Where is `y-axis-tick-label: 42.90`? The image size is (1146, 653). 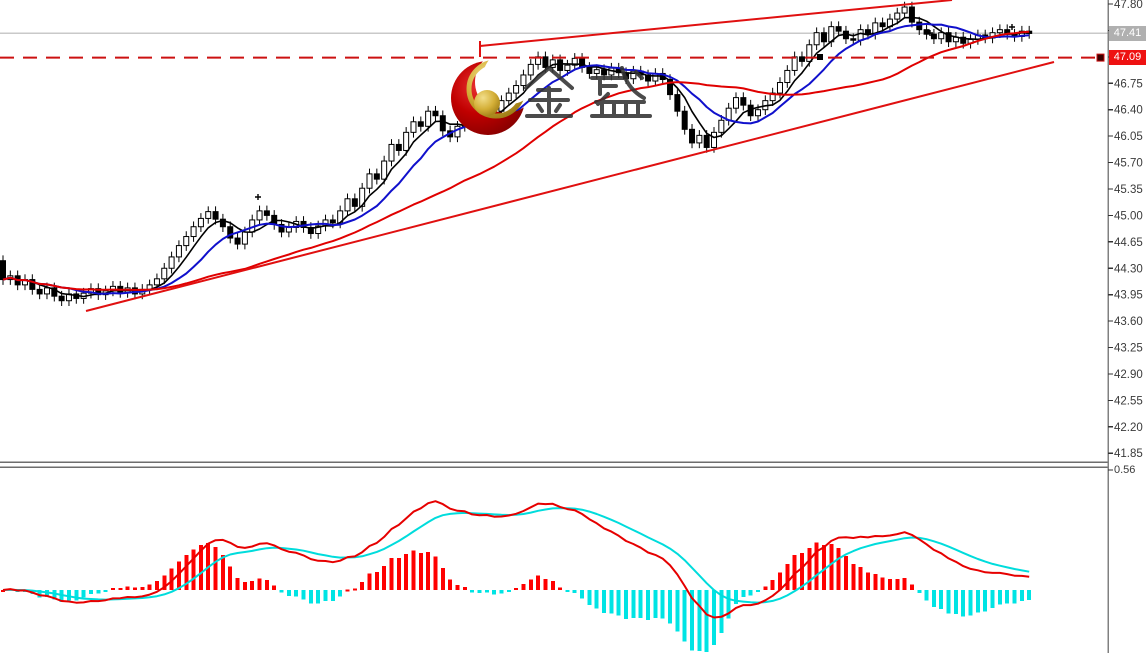
y-axis-tick-label: 42.90 is located at coordinates (1128, 375).